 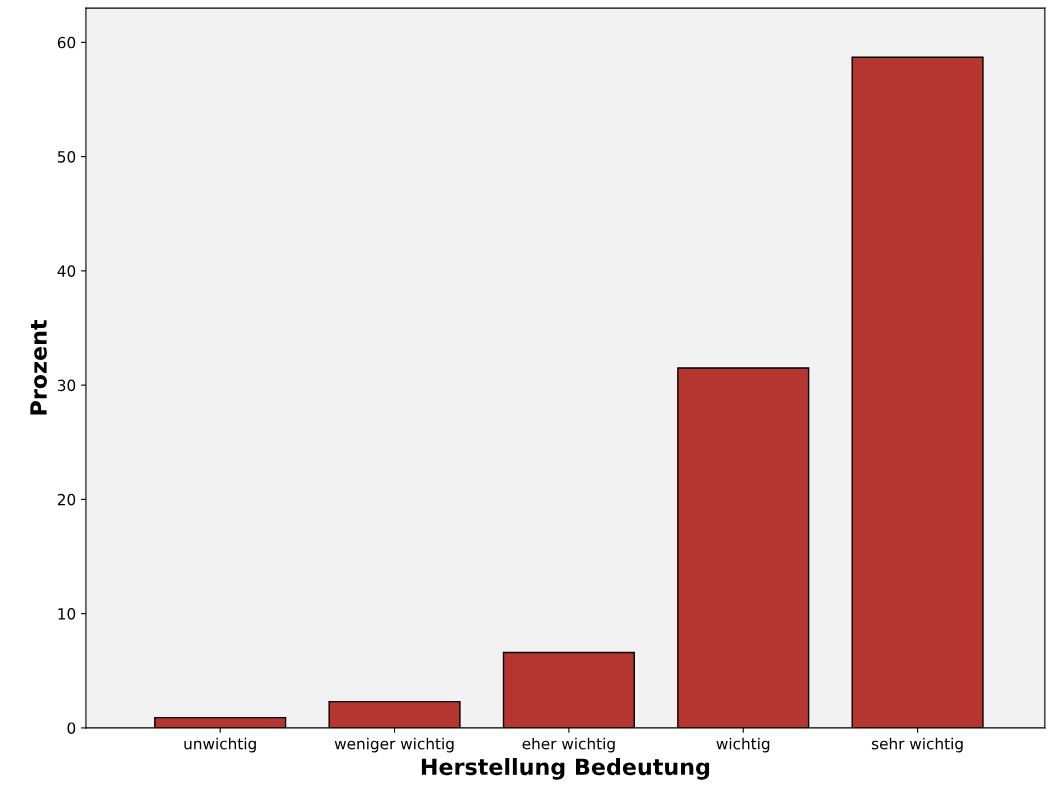 I want to click on y-tick-label: 20, so click(x=66, y=499).